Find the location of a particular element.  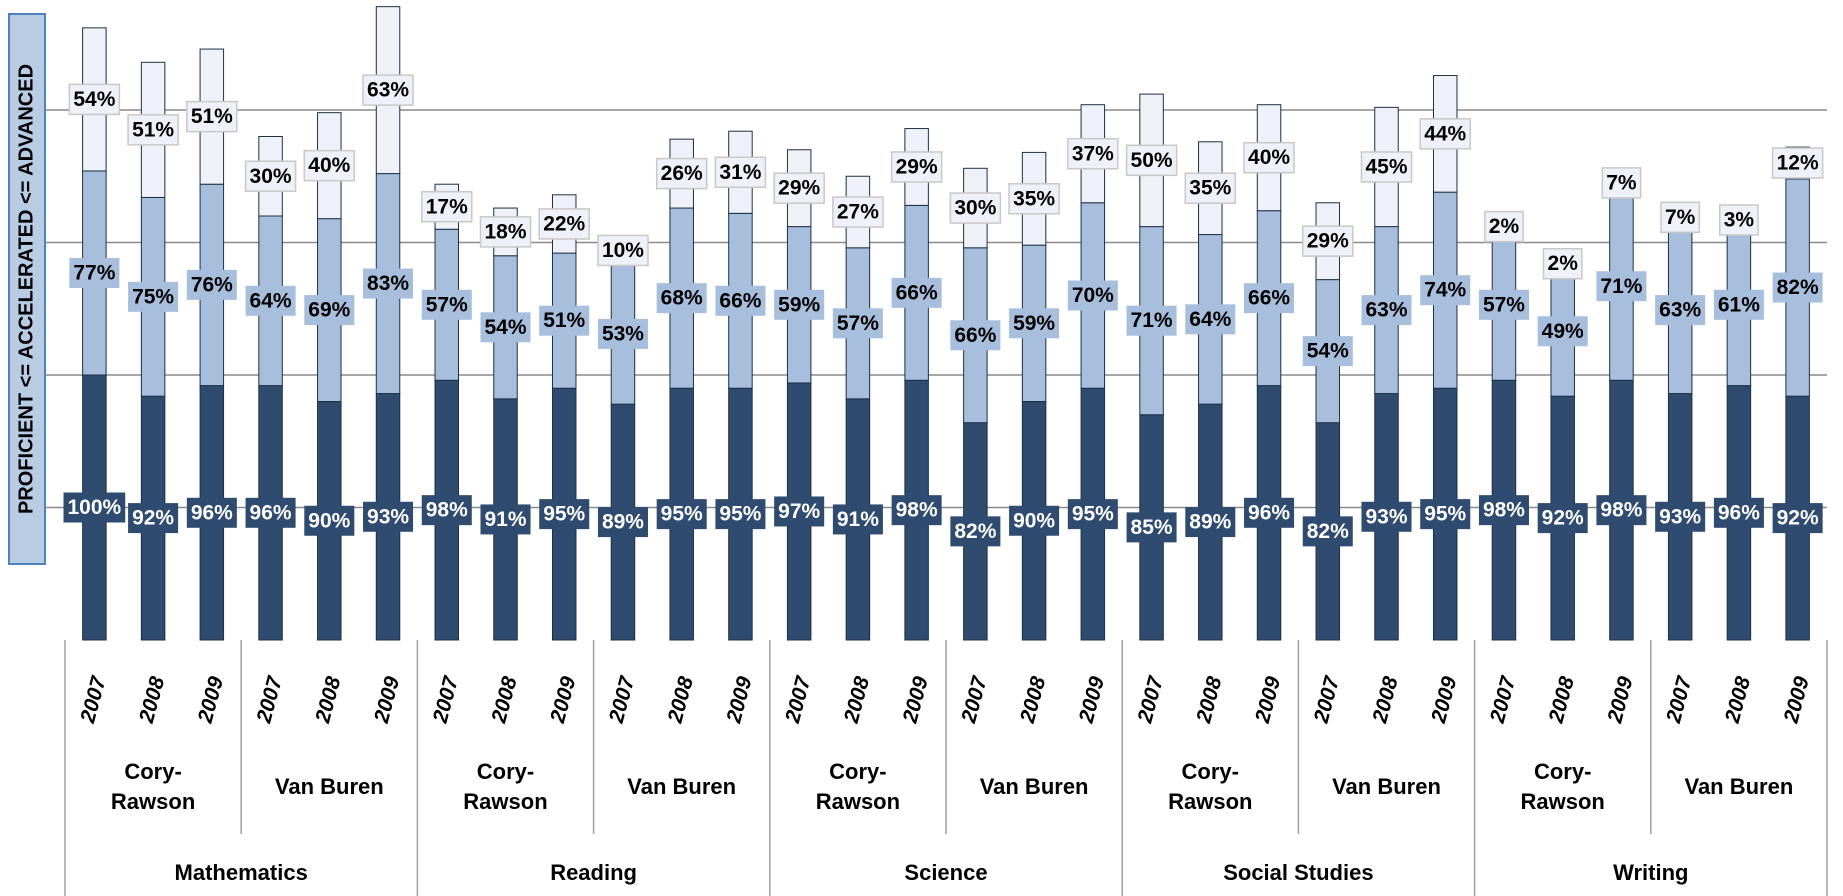

value-label: 69% is located at coordinates (329, 310).